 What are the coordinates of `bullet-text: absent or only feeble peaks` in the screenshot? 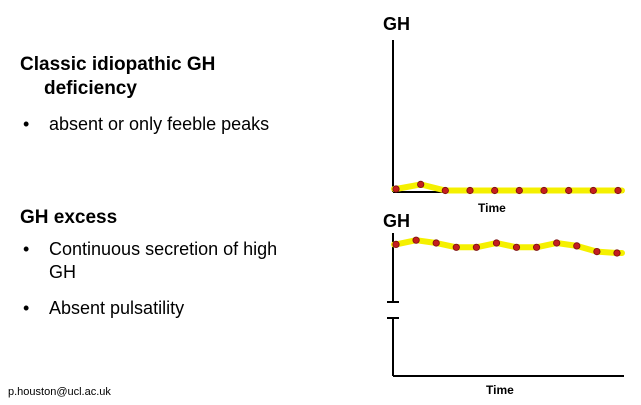 It's located at (159, 124).